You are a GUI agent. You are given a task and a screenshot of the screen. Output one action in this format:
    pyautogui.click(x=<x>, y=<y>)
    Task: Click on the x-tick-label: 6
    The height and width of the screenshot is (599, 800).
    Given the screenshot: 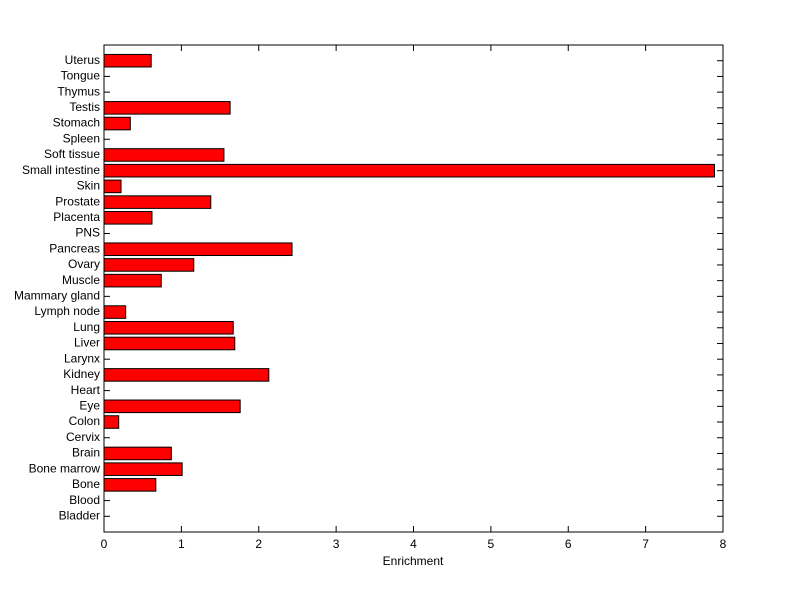 What is the action you would take?
    pyautogui.click(x=568, y=544)
    